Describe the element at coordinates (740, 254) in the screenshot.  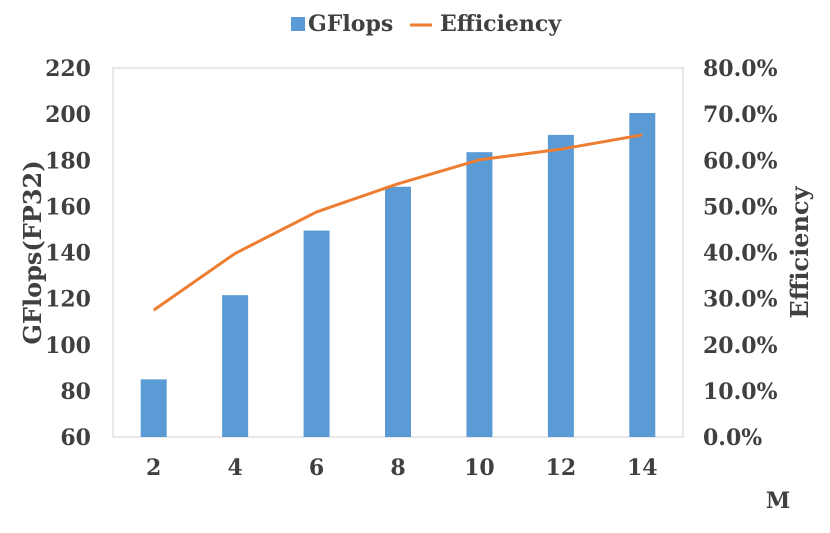
I see `y2-tick-label: 40.0%` at that location.